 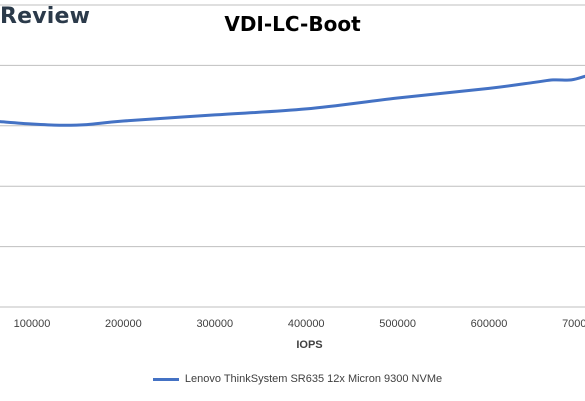 I want to click on x-tick-label: 500000, so click(x=397, y=324).